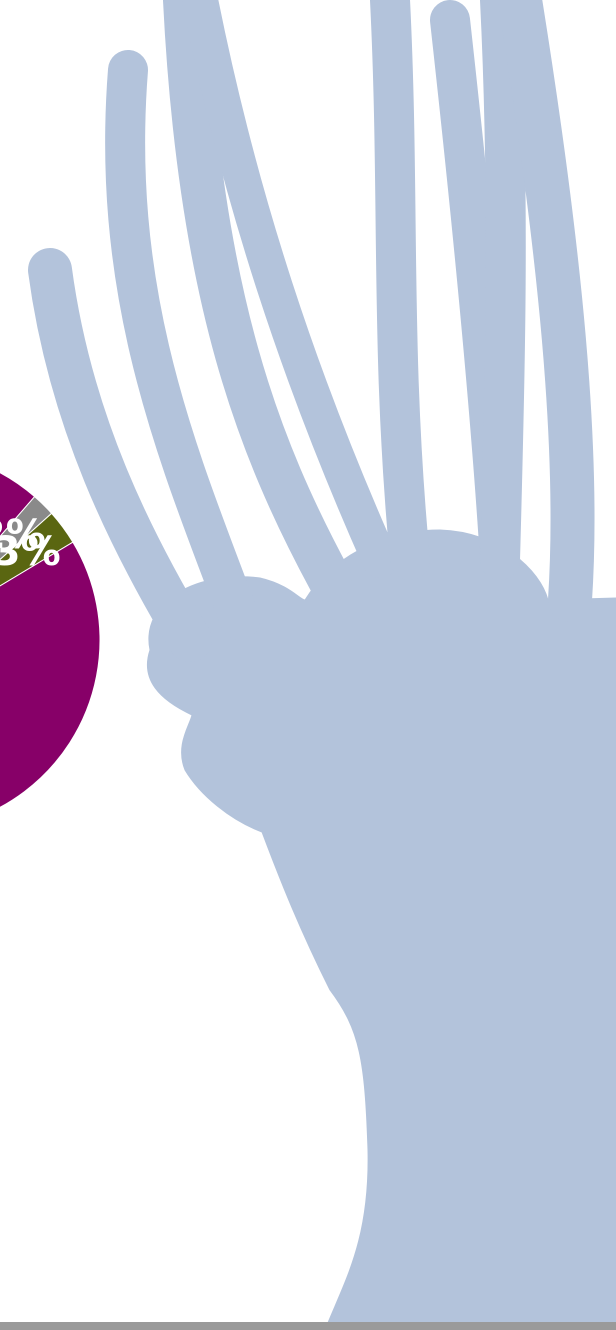  I want to click on bottom-shadow, so click(308, 1326).